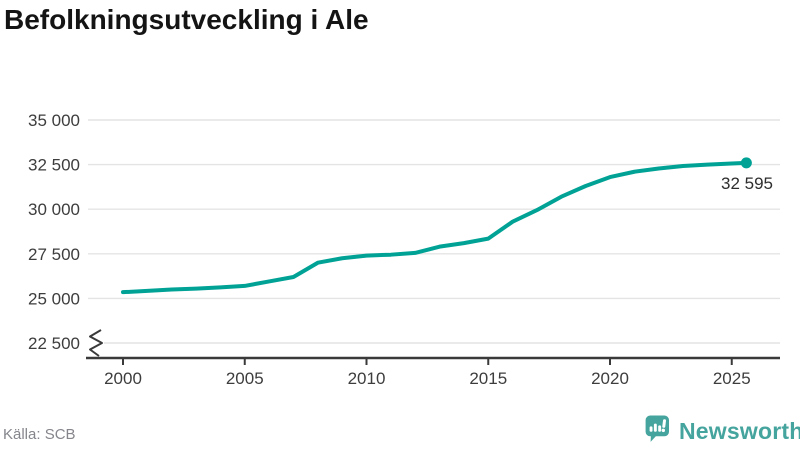 This screenshot has width=800, height=450. I want to click on x-tick-label: 2025, so click(732, 378).